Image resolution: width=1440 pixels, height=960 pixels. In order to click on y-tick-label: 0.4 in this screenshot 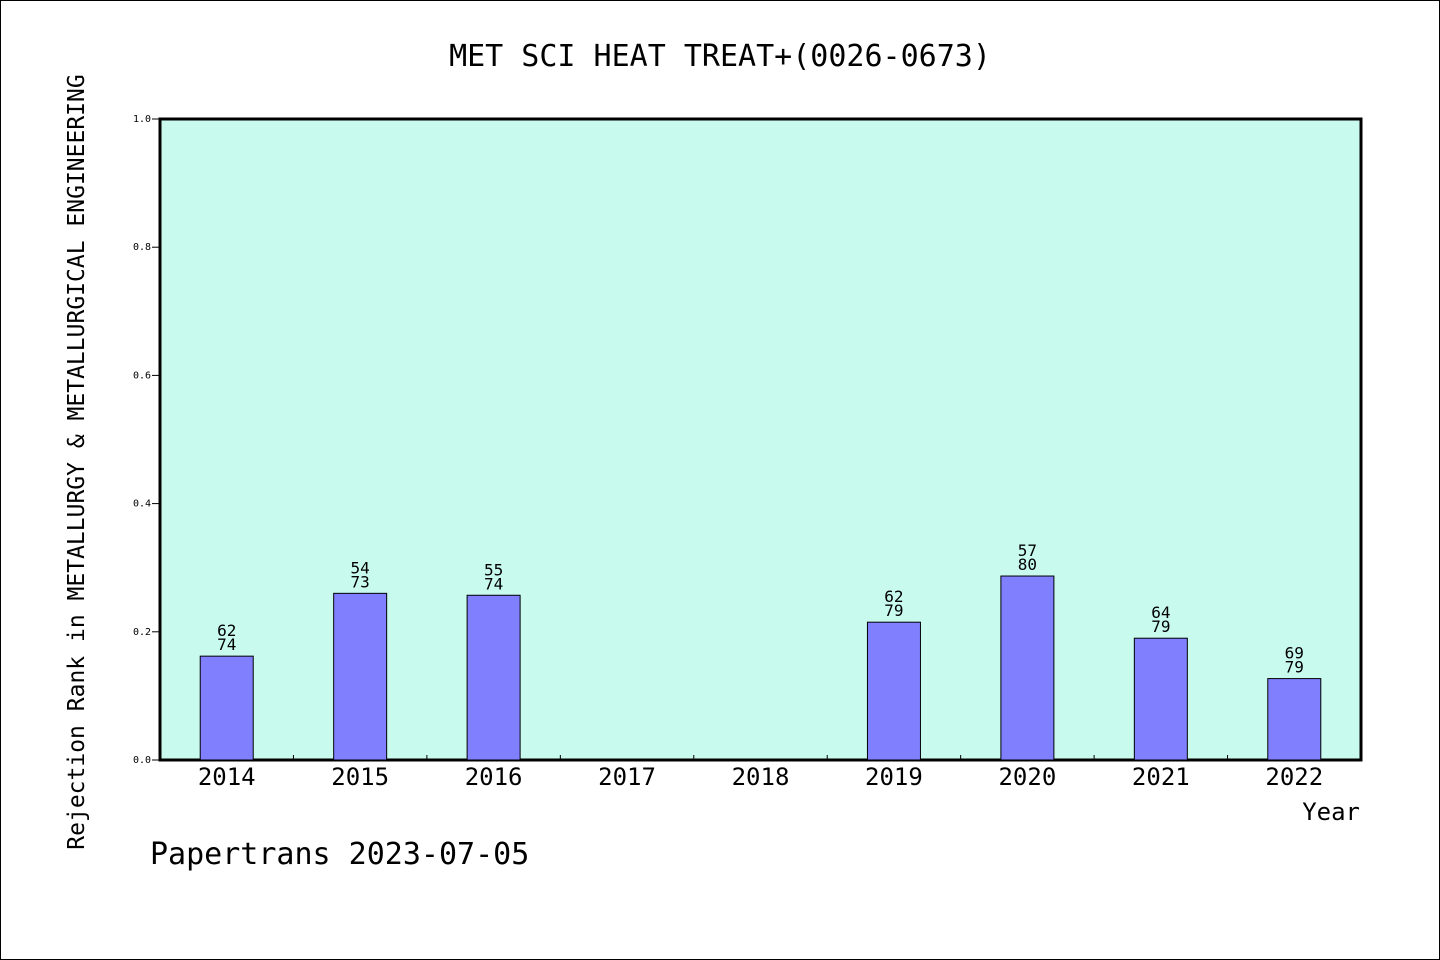, I will do `click(142, 504)`.